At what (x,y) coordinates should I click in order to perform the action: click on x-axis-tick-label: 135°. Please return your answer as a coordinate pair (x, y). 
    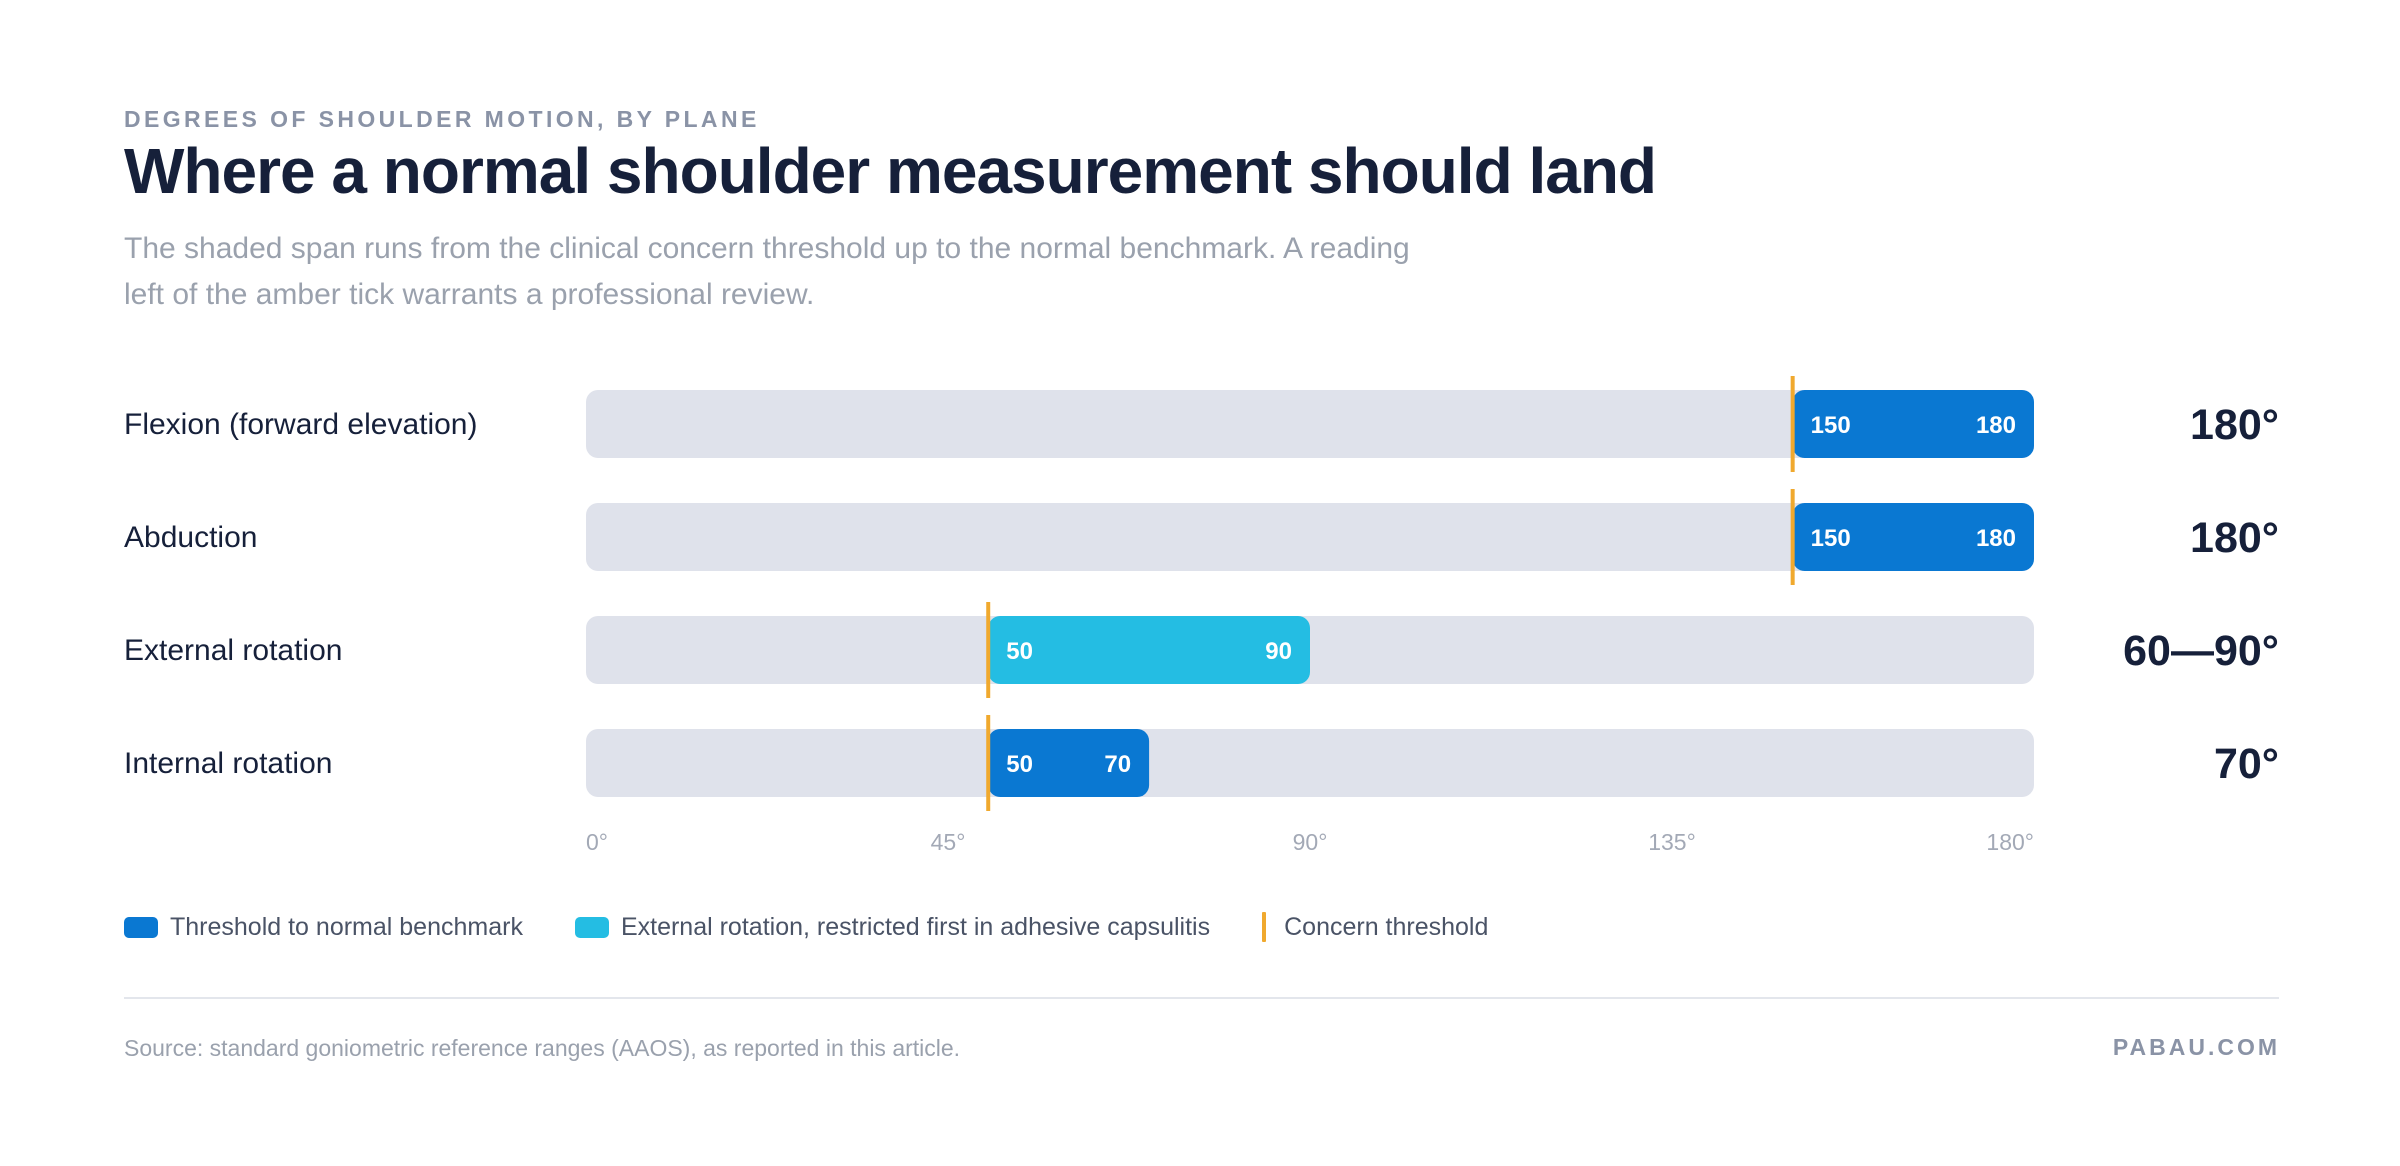
    Looking at the image, I should click on (1672, 842).